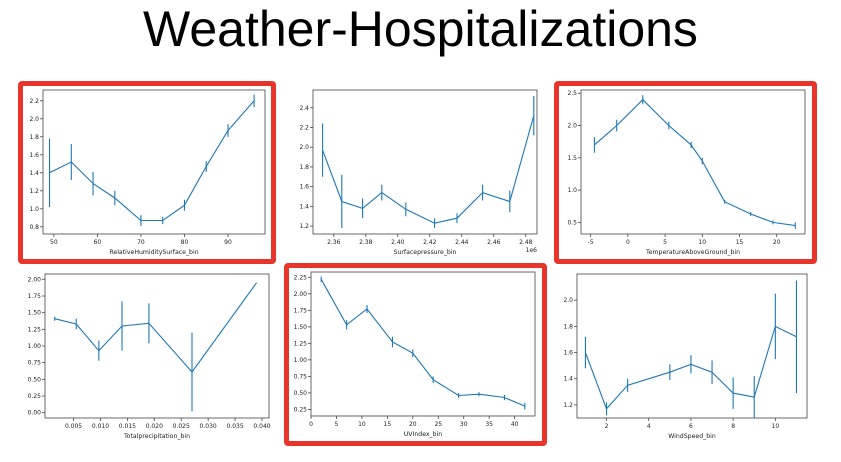  I want to click on x-tick-label: 50, so click(54, 242).